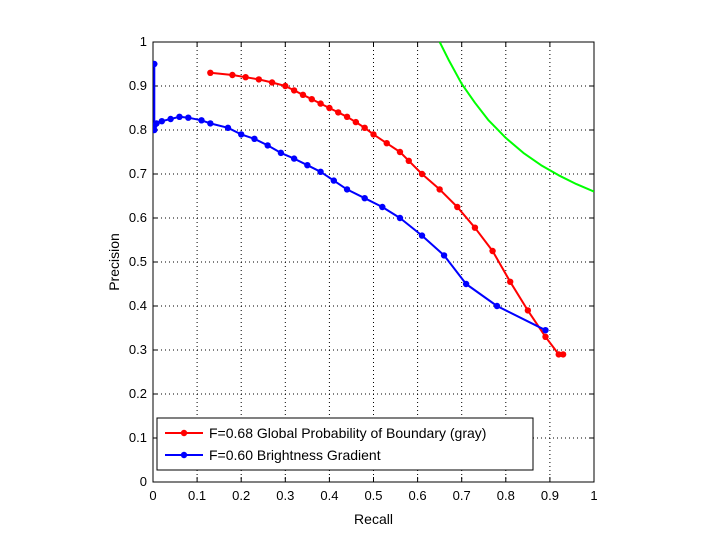 The height and width of the screenshot is (540, 720). What do you see at coordinates (295, 455) in the screenshot?
I see `legend-label: F=0.60 Brightness Gradient` at bounding box center [295, 455].